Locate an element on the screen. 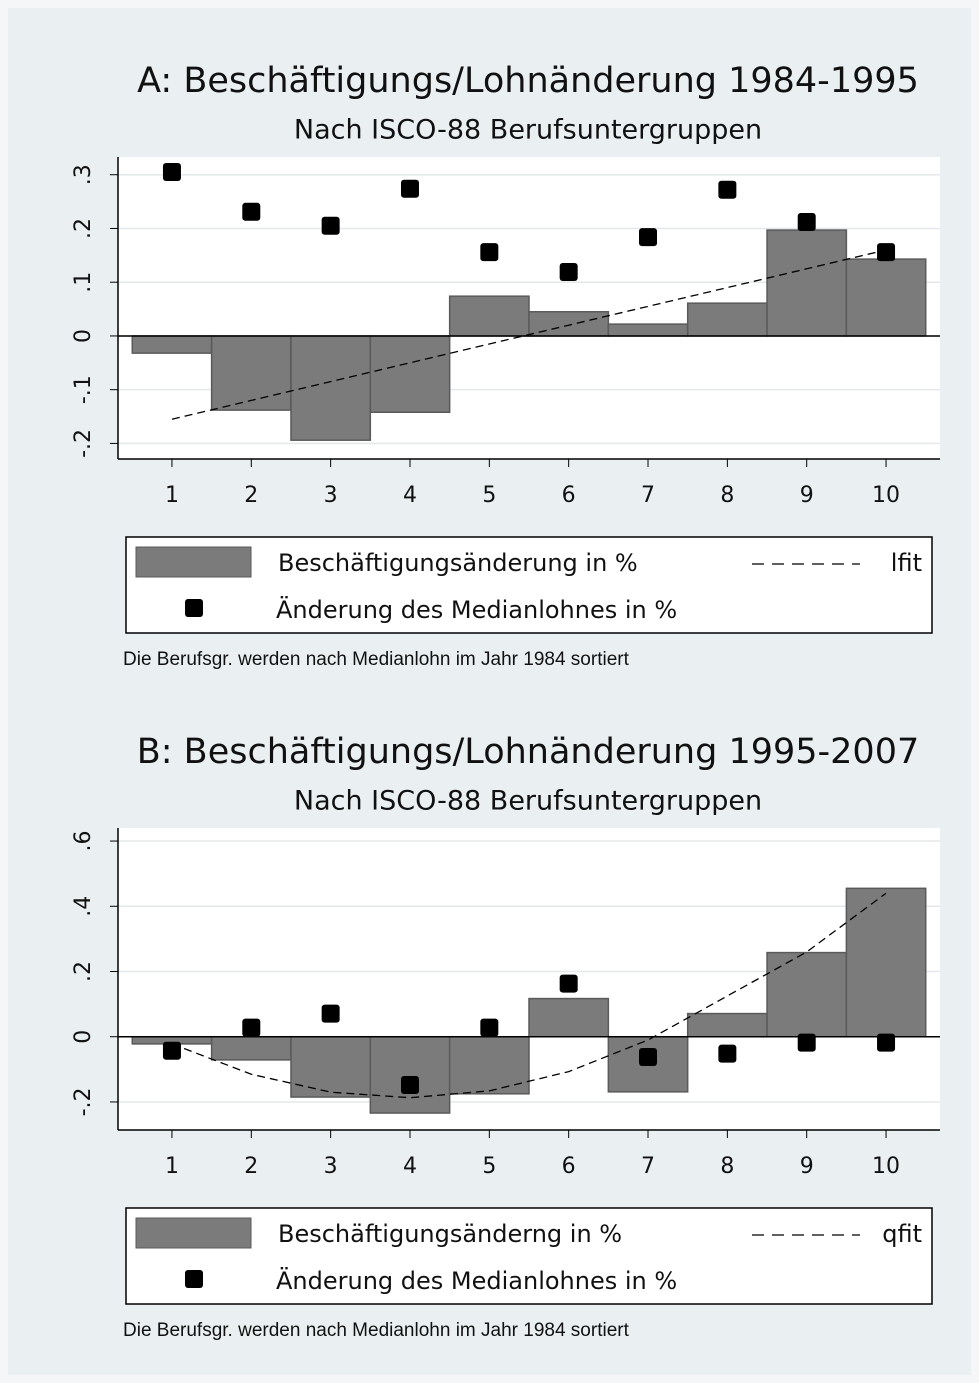  legend-label: qfit is located at coordinates (902, 1234).